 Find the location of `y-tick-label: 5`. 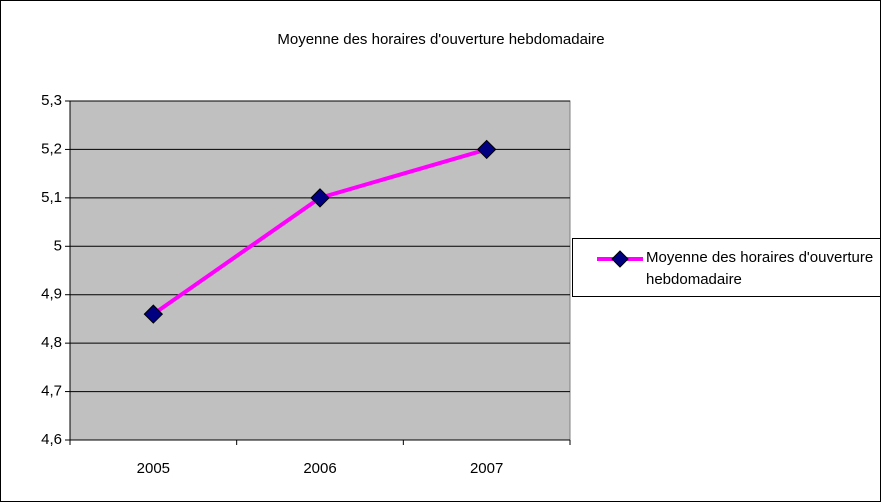

y-tick-label: 5 is located at coordinates (58, 245).